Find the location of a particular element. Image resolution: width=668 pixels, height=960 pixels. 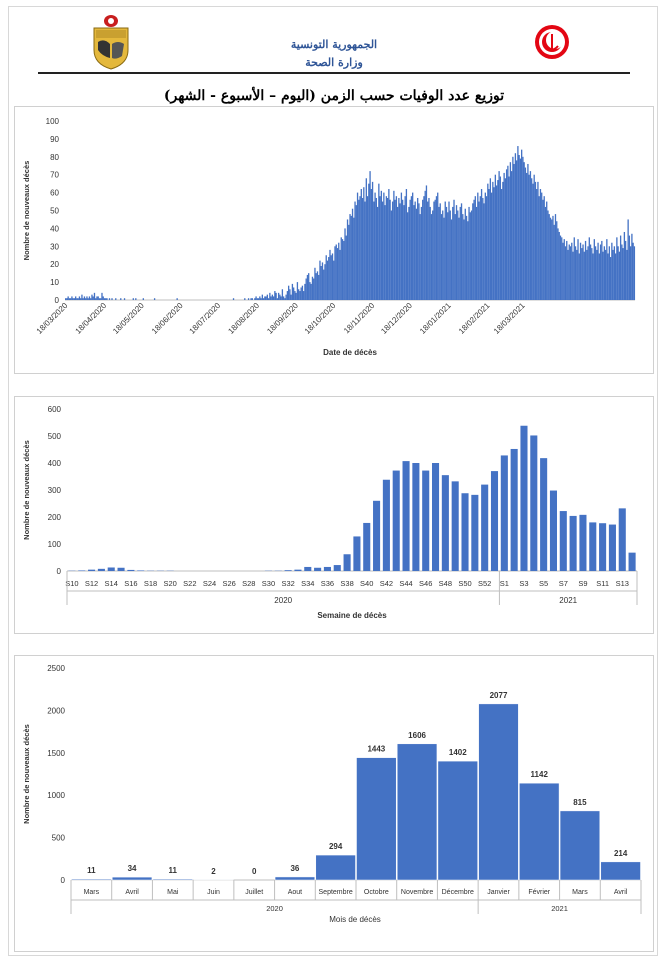

daily-x-tick-label: 18/03/2021 is located at coordinates (509, 318).